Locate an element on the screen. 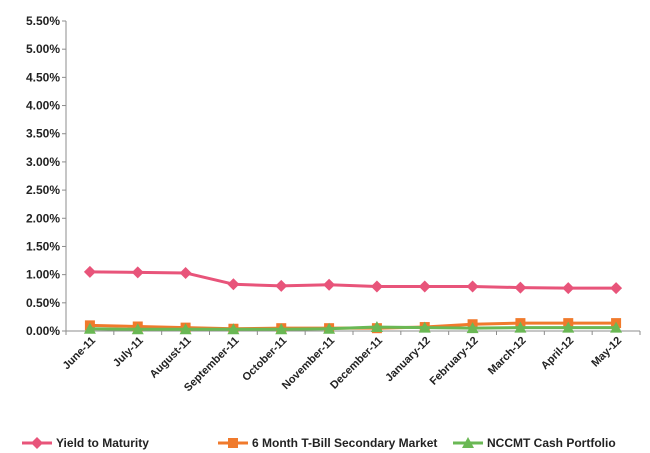  y-tick-label: 5.00% is located at coordinates (43, 49).